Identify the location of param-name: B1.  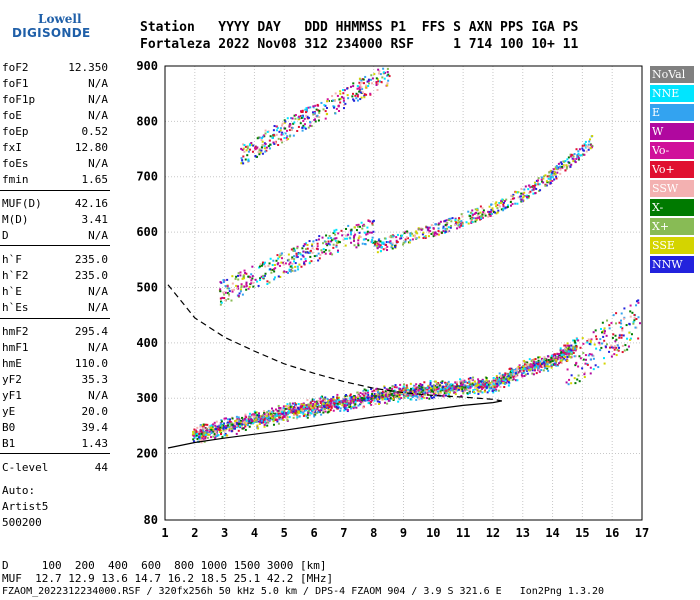
(9, 443).